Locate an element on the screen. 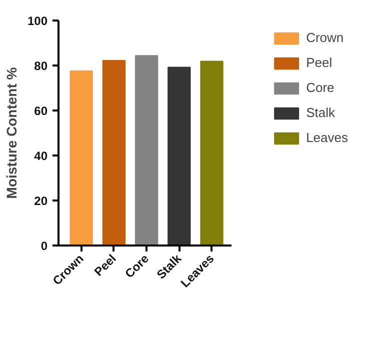  y-axis-title: Moisture Content % is located at coordinates (11, 132).